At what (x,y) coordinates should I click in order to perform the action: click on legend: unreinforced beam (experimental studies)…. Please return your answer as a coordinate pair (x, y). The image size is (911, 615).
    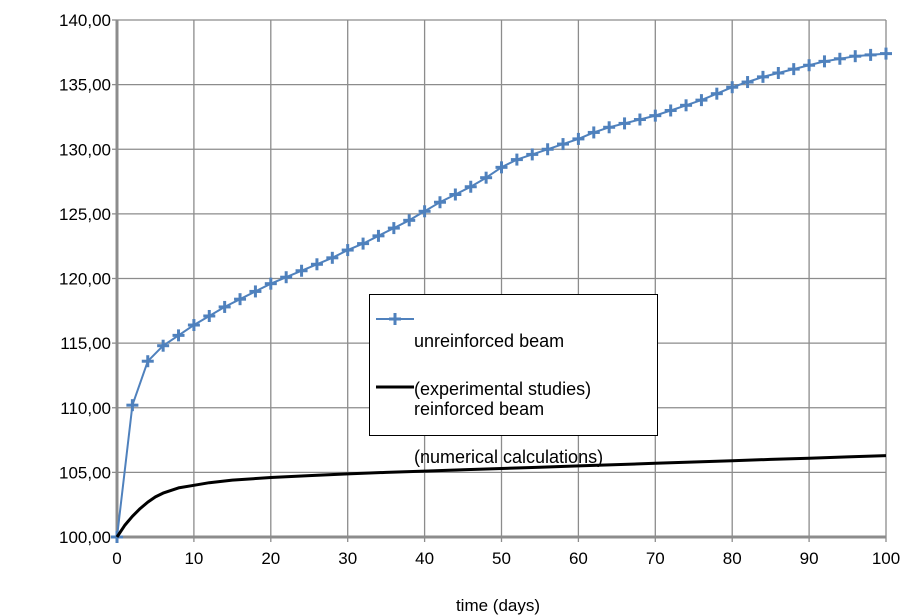
    Looking at the image, I should click on (513, 380).